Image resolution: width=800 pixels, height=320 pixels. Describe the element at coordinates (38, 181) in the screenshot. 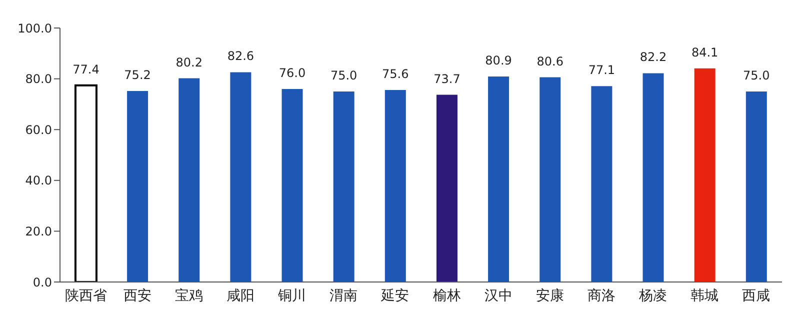

I see `y-tick-label: 40.0` at that location.